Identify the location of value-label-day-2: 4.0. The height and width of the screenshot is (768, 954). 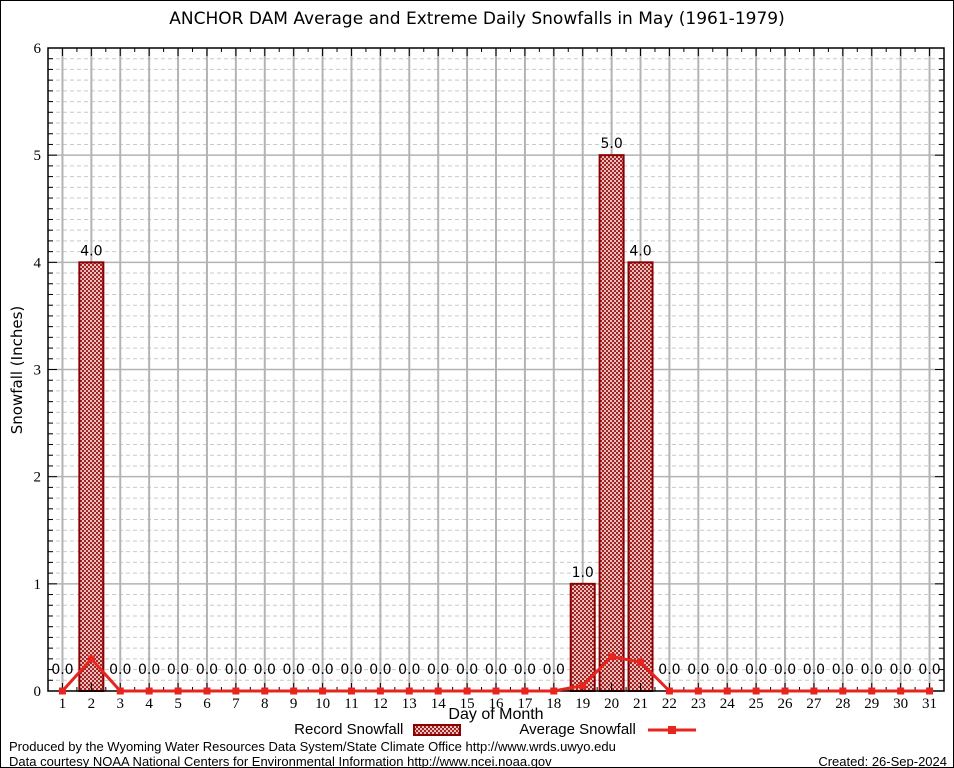
(91, 251).